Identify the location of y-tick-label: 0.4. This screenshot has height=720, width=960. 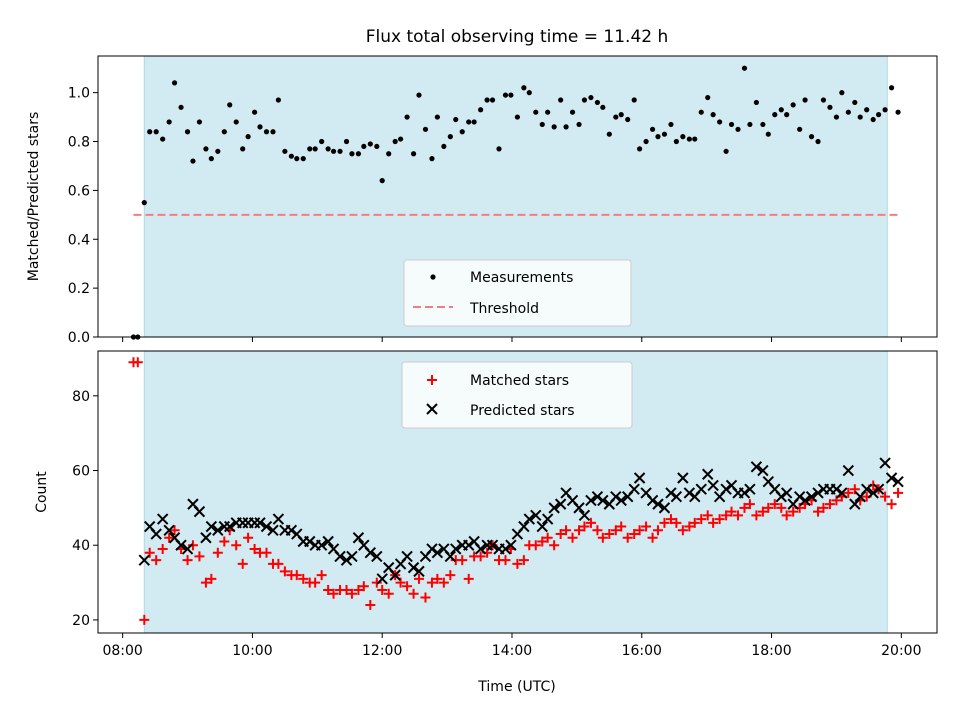
(79, 240).